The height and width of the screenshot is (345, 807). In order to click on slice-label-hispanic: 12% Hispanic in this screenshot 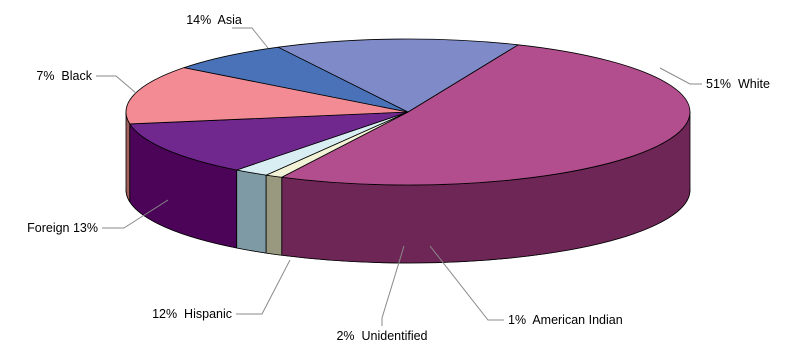, I will do `click(192, 314)`.